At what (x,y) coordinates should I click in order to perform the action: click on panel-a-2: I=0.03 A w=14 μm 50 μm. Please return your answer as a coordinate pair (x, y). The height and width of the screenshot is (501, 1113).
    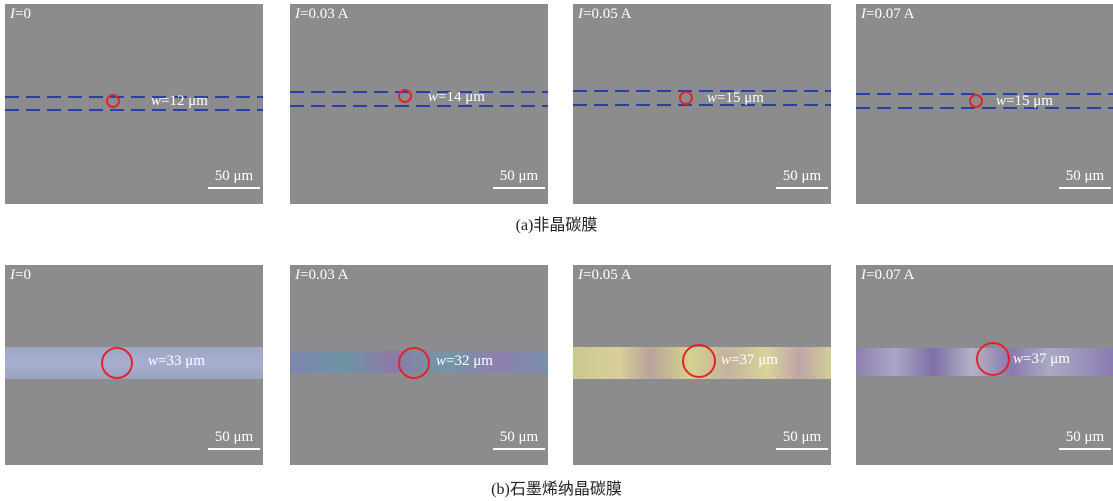
    Looking at the image, I should click on (419, 104).